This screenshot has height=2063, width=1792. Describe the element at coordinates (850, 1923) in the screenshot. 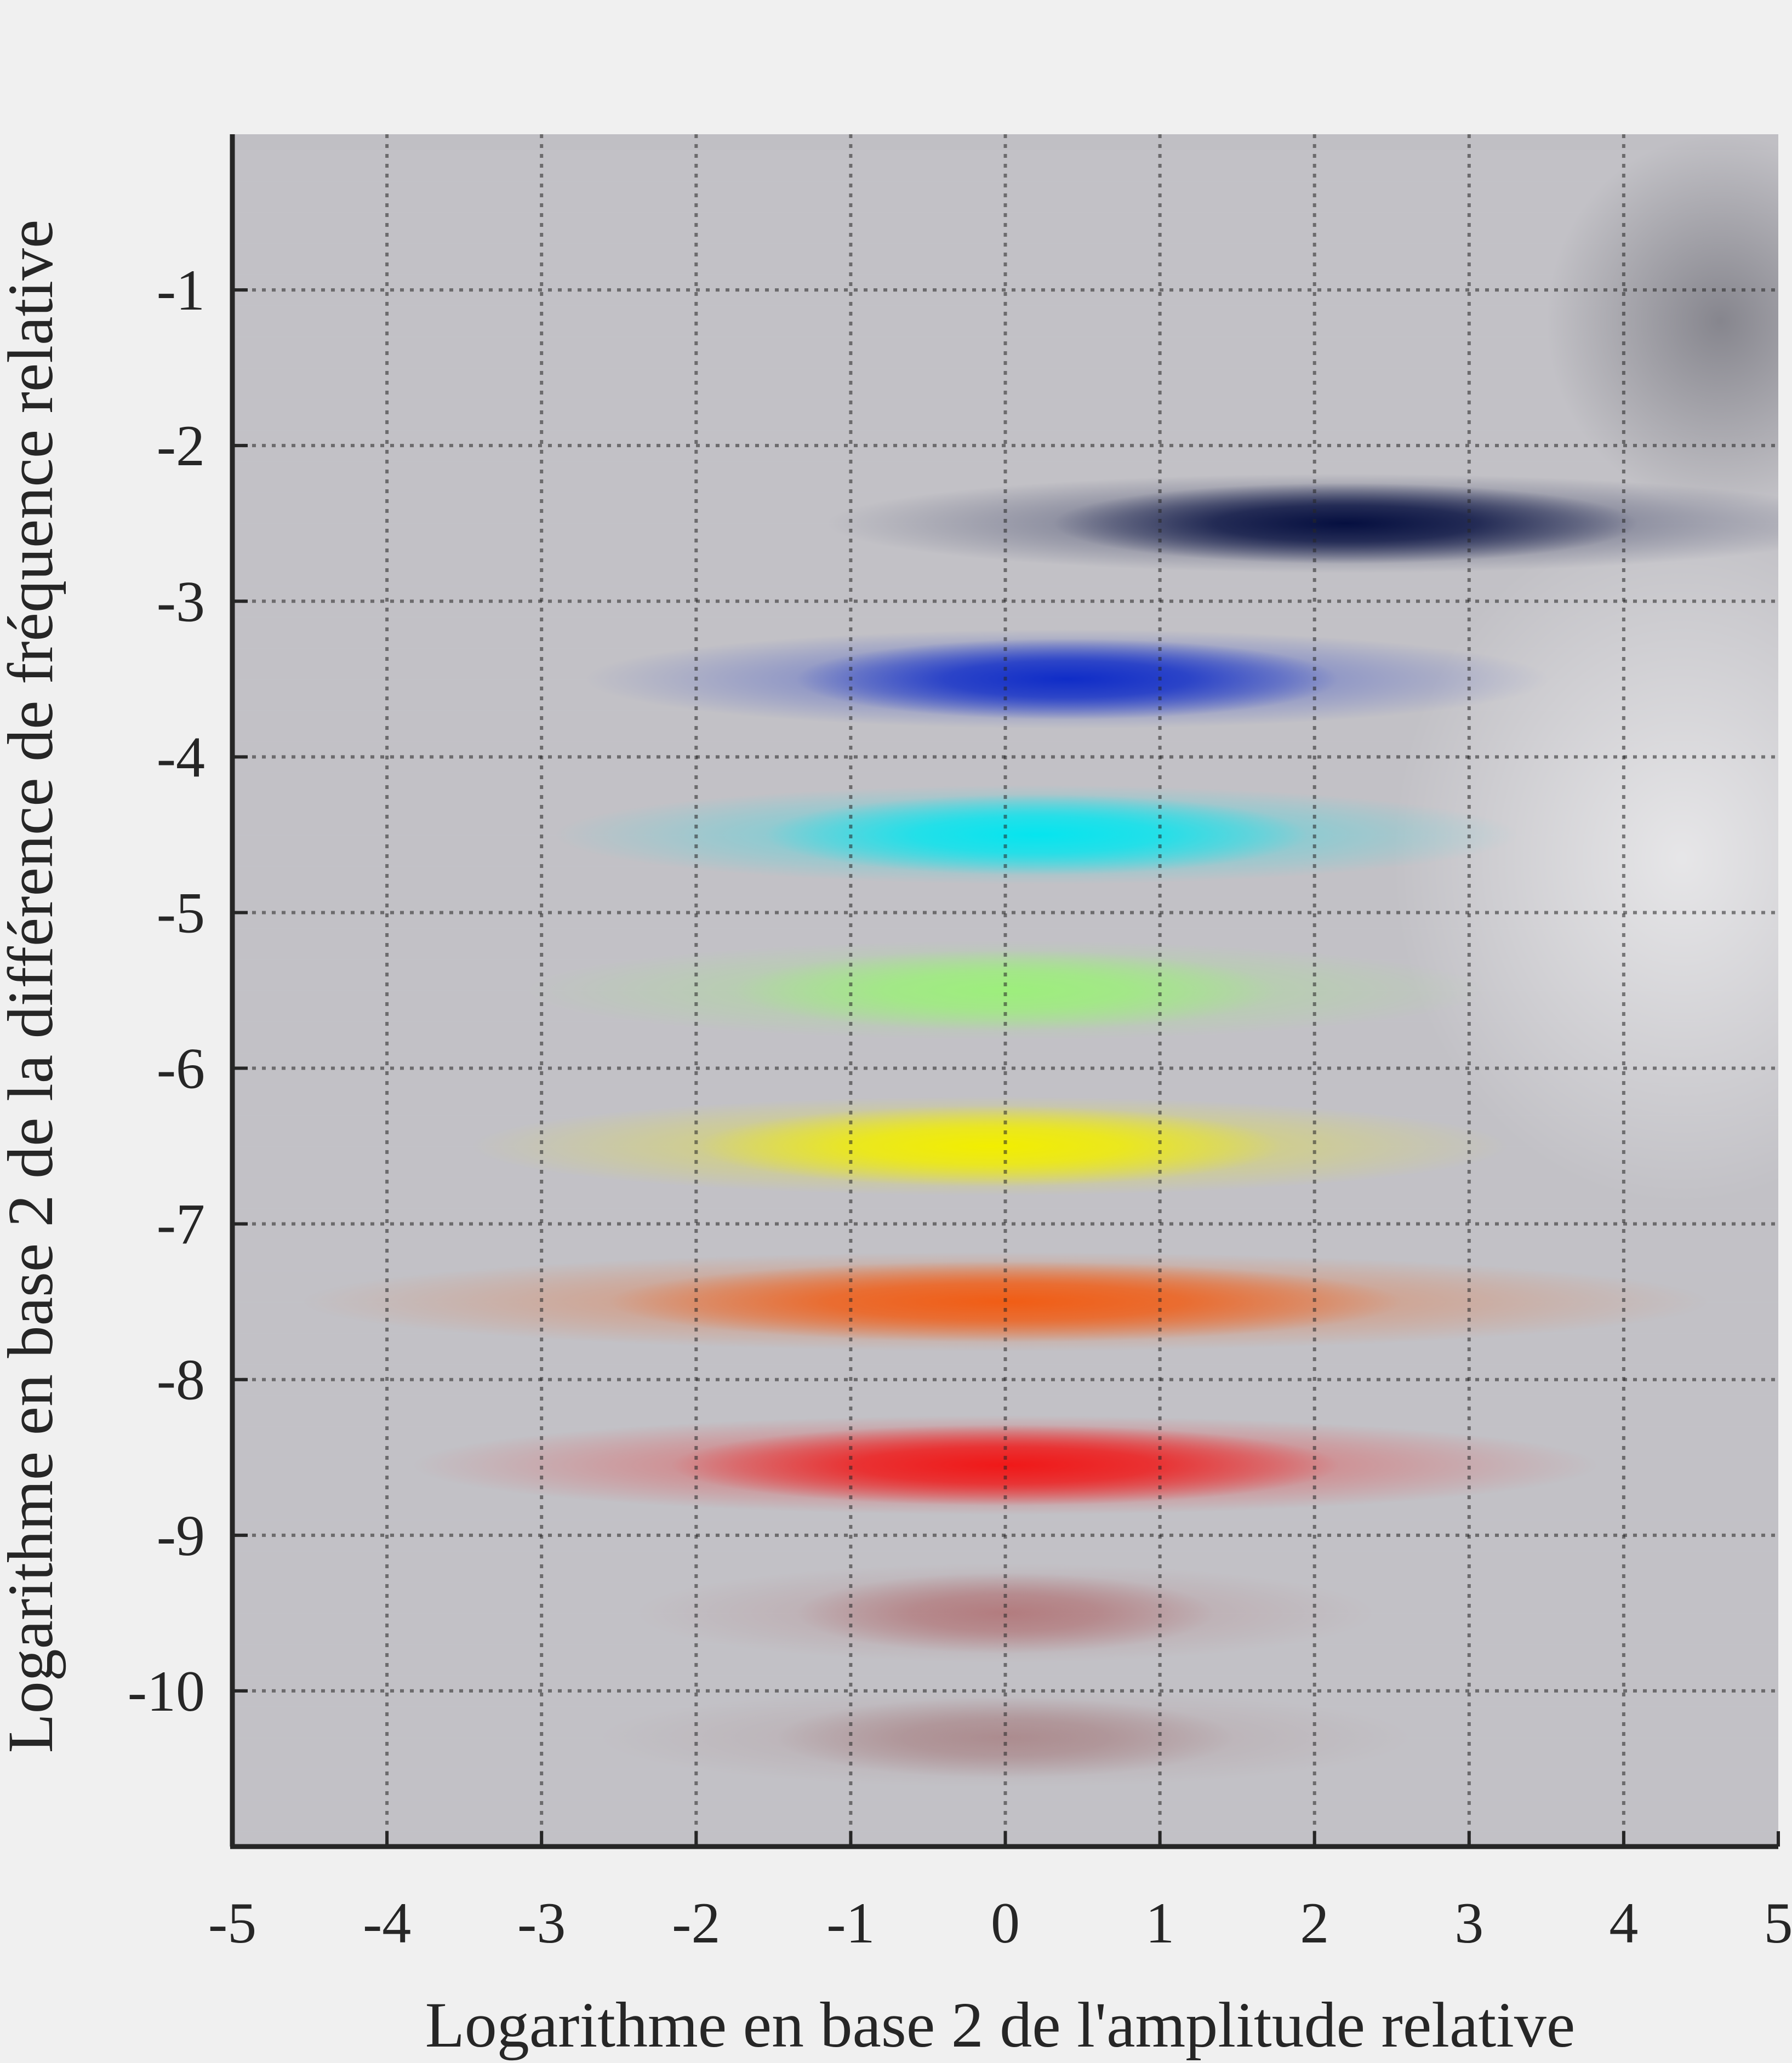

I see `x-tick-label: -1` at that location.